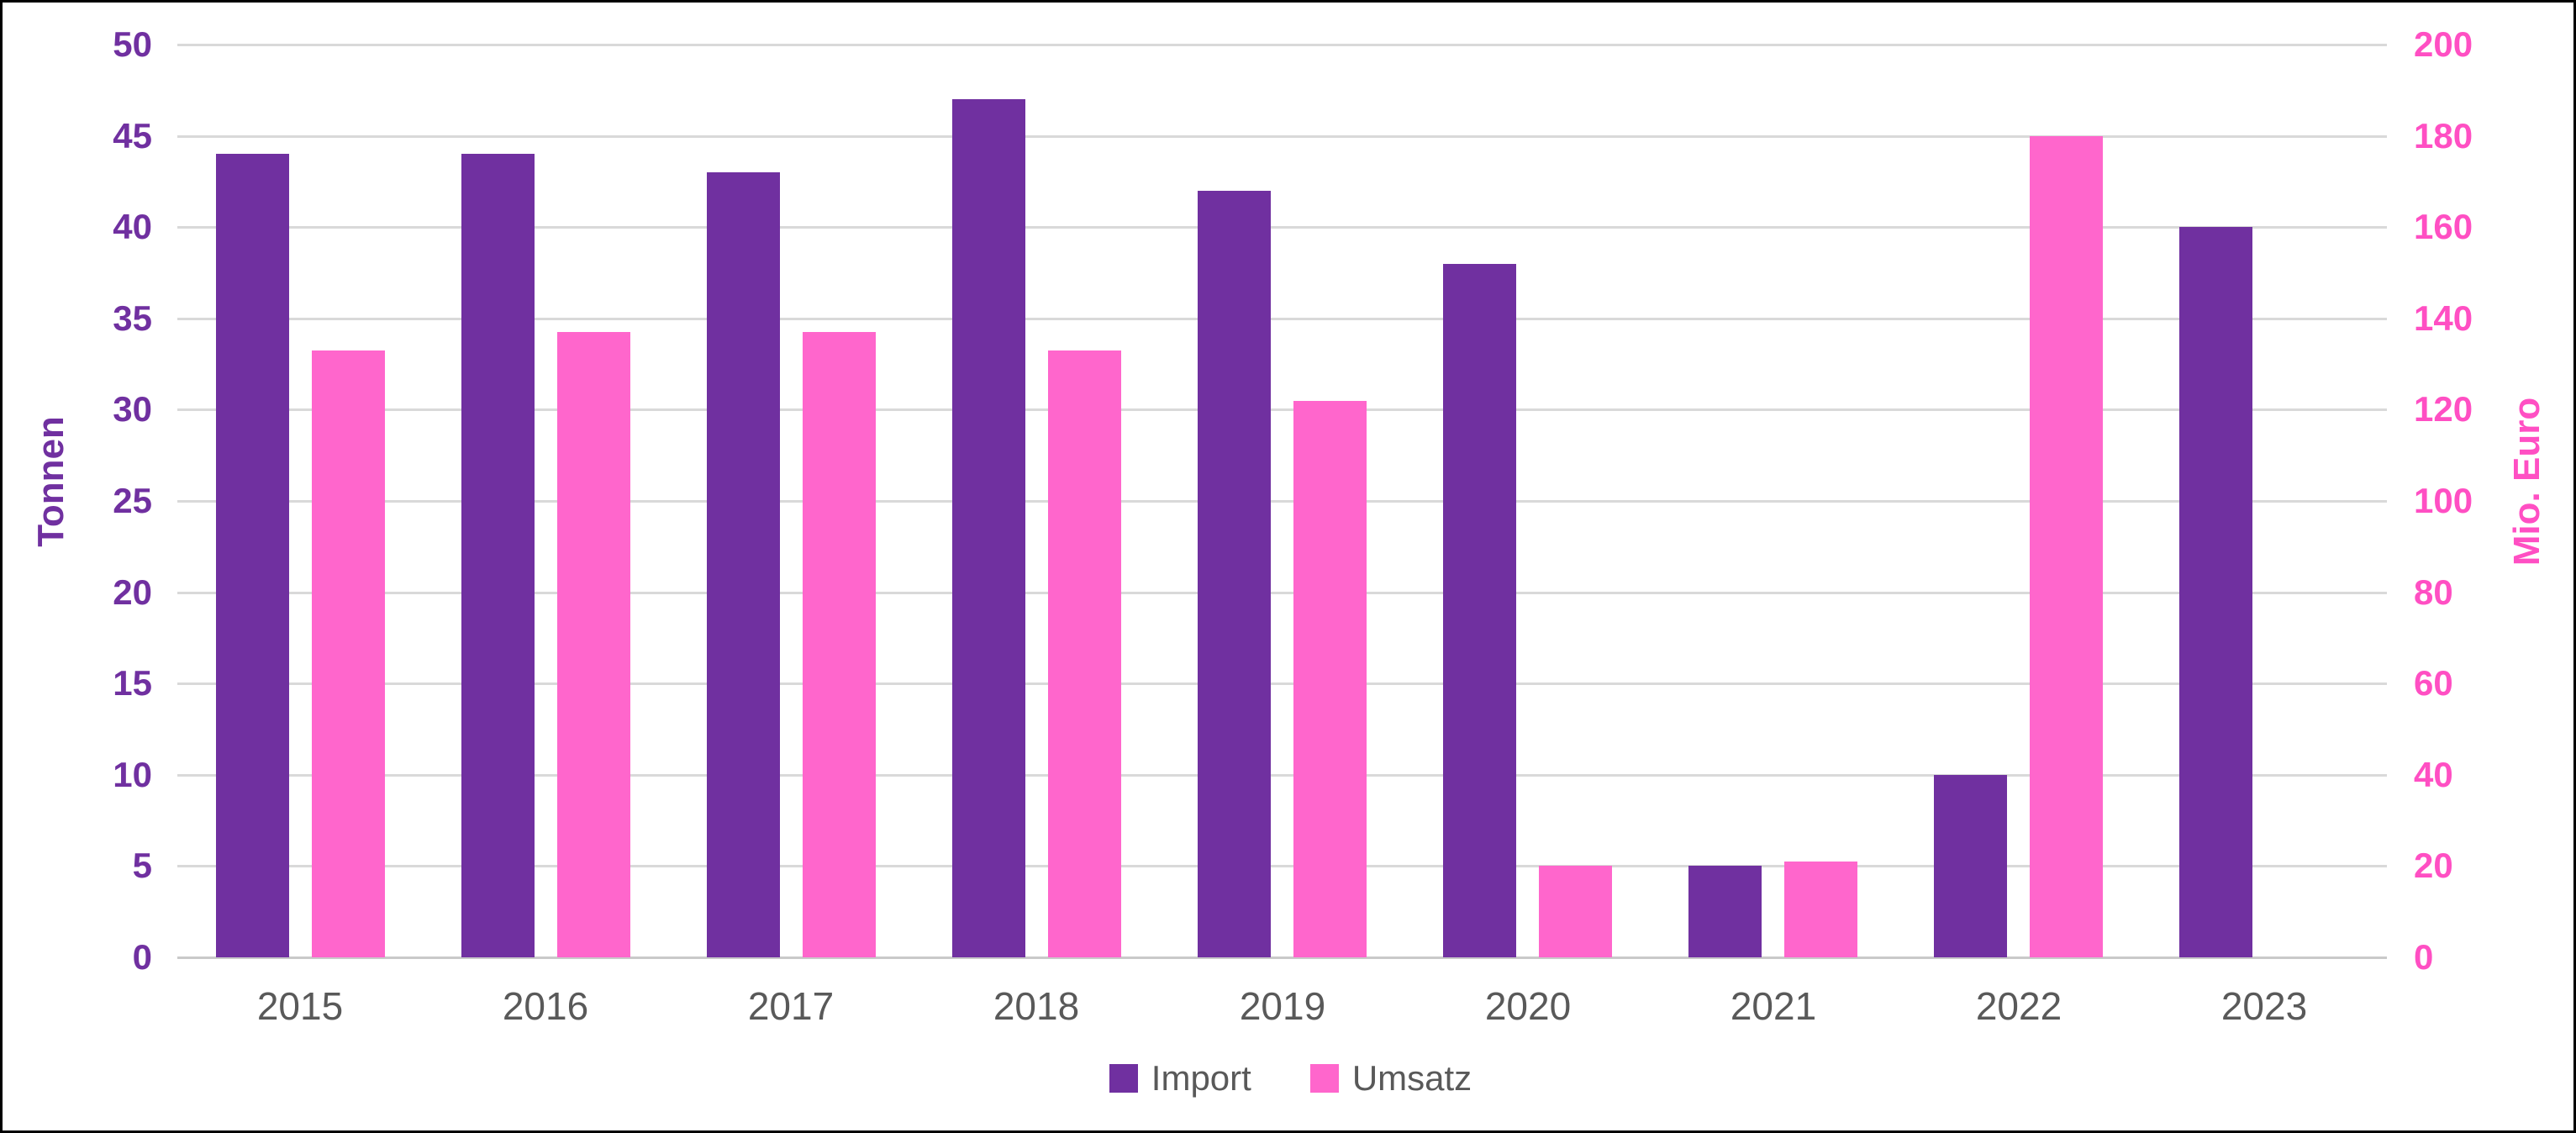  I want to click on bar-import-2022, so click(1970, 865).